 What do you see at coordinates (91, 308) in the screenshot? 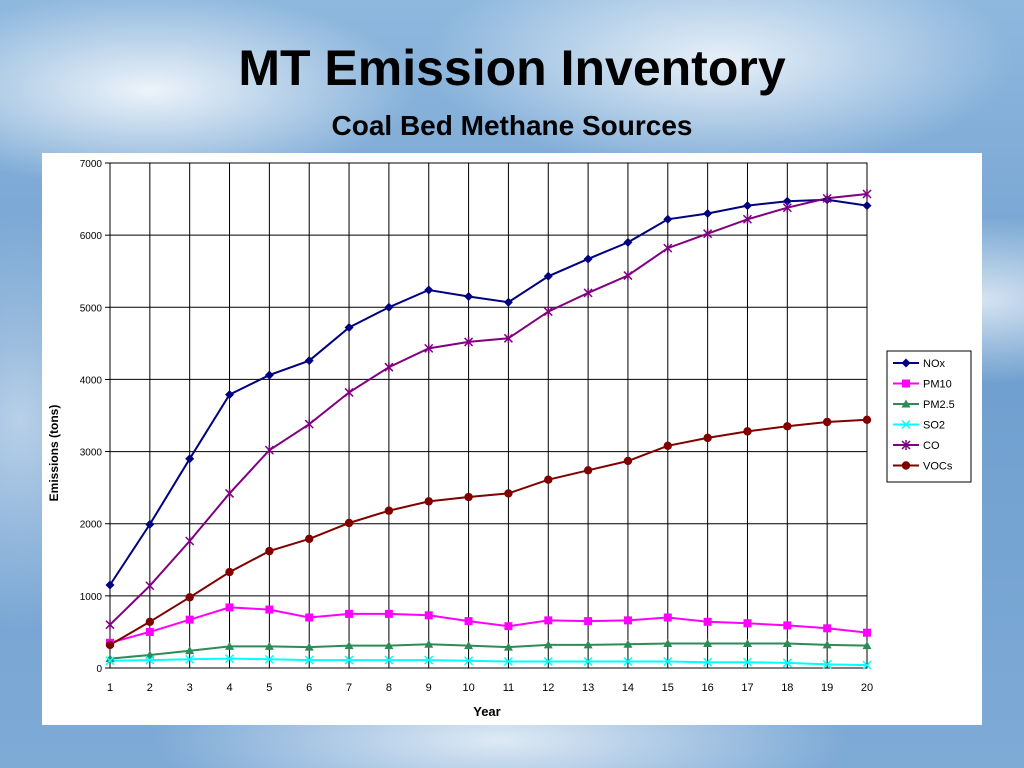
I see `y-tick-label: 5000` at bounding box center [91, 308].